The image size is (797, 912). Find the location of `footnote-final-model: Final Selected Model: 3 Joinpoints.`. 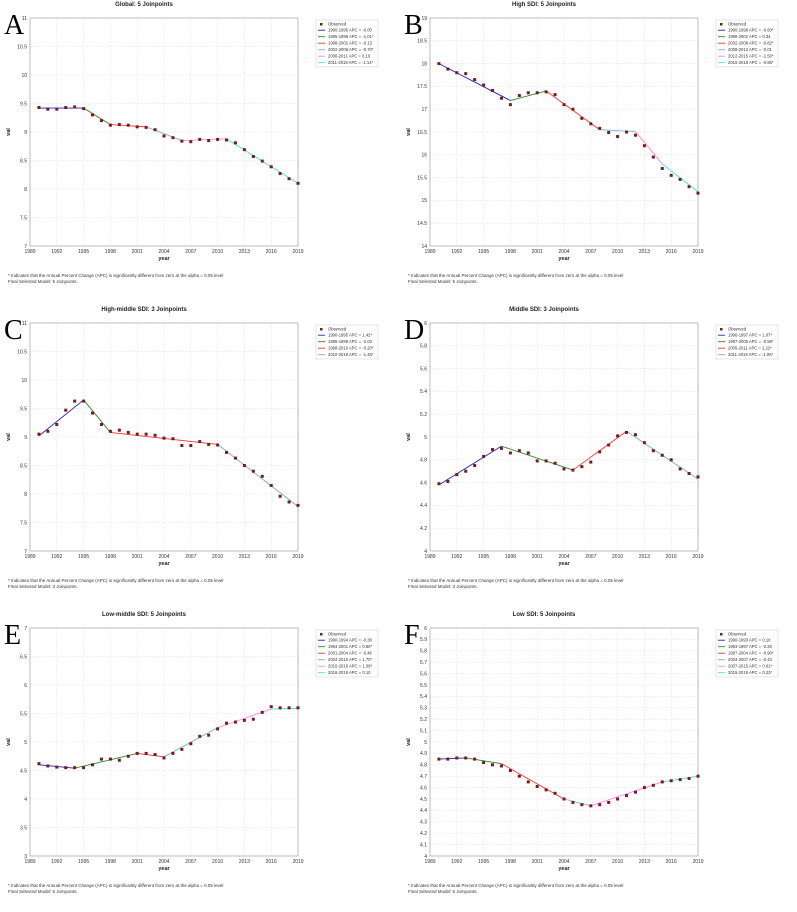

footnote-final-model: Final Selected Model: 3 Joinpoints. is located at coordinates (443, 586).